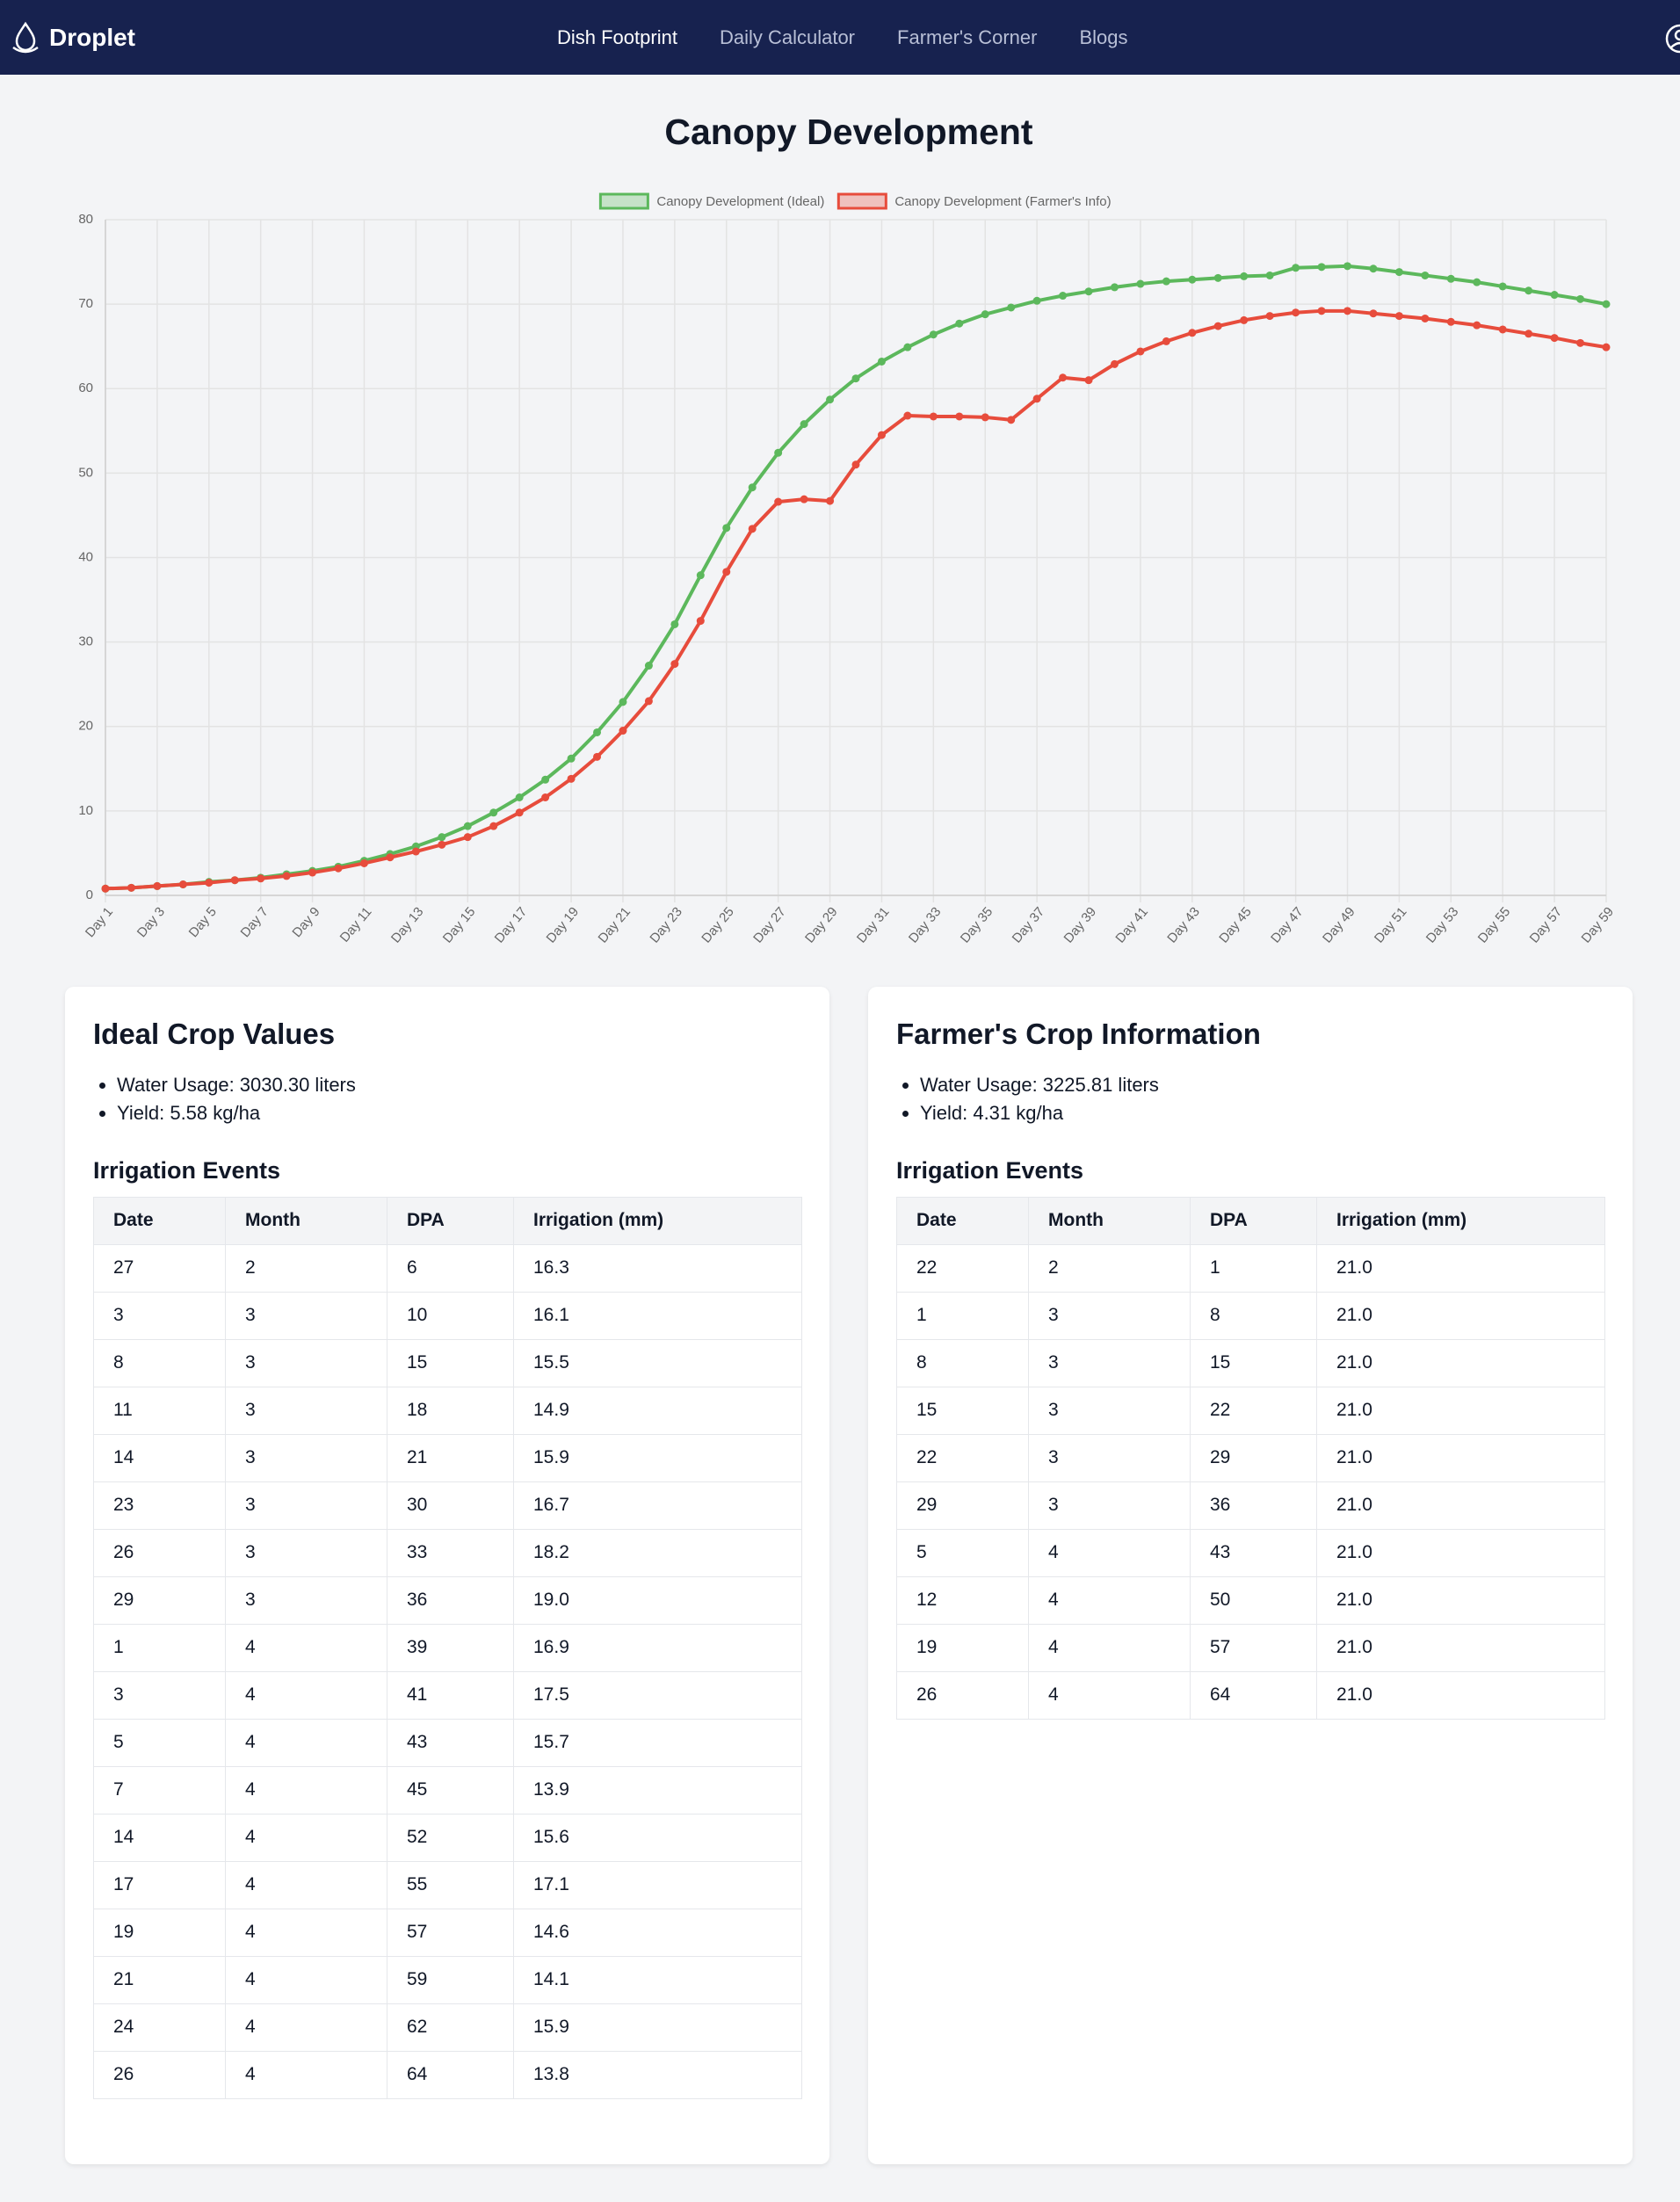  Describe the element at coordinates (787, 36) in the screenshot. I see `nav-link: Daily Calculator` at that location.